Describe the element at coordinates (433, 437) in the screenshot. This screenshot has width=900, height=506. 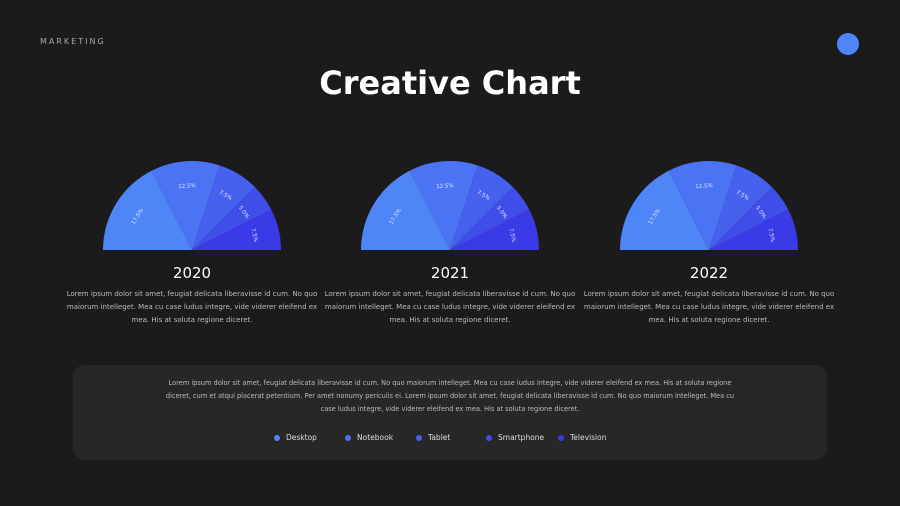
I see `legend-item-tablet: Tablet` at that location.